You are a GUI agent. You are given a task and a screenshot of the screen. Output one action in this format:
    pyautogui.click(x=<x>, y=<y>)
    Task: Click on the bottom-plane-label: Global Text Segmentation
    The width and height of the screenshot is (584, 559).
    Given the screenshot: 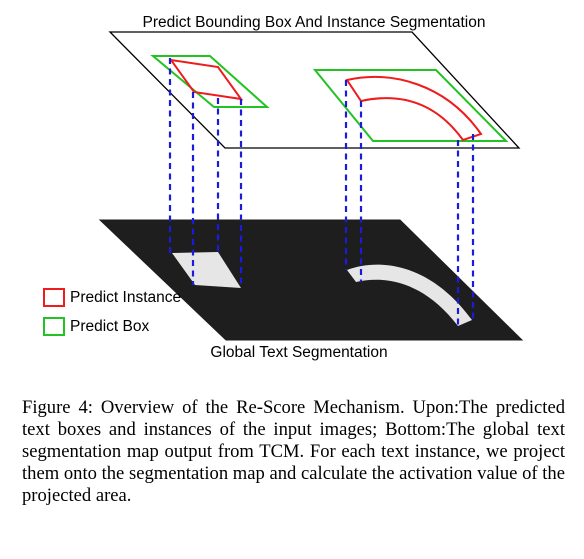 What is the action you would take?
    pyautogui.click(x=298, y=352)
    